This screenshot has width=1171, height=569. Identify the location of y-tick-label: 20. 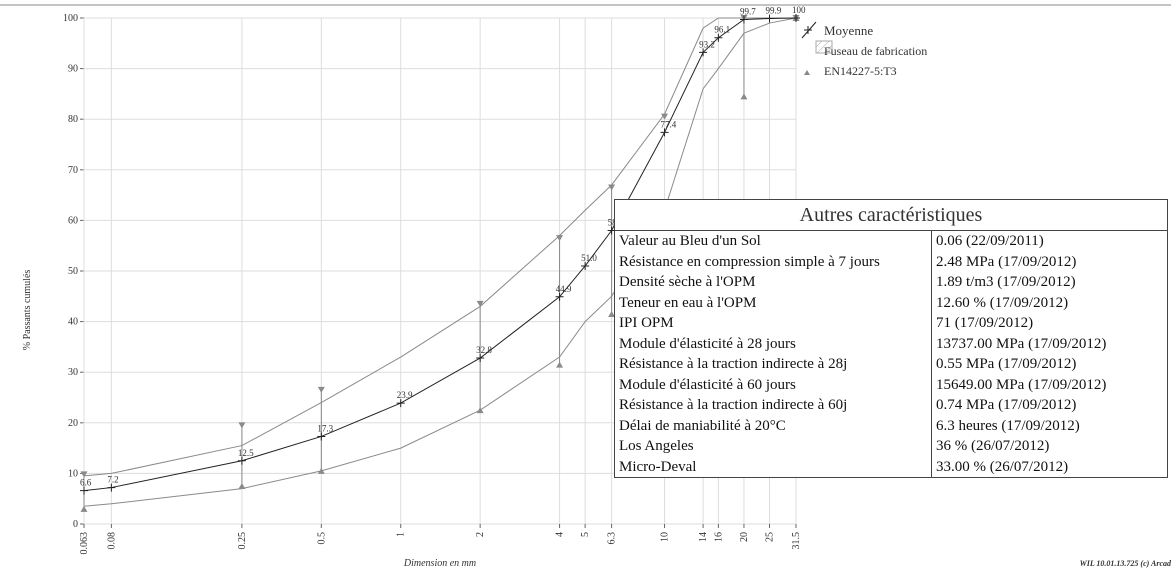
(73, 423).